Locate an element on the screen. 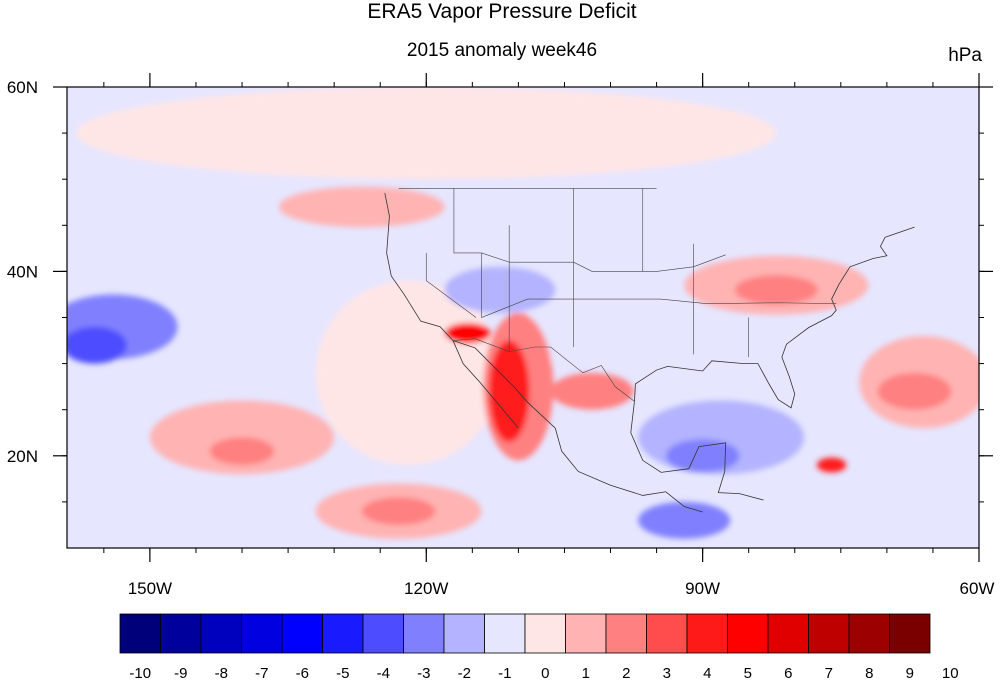 The image size is (1004, 681). colorbar-label: 5 is located at coordinates (748, 673).